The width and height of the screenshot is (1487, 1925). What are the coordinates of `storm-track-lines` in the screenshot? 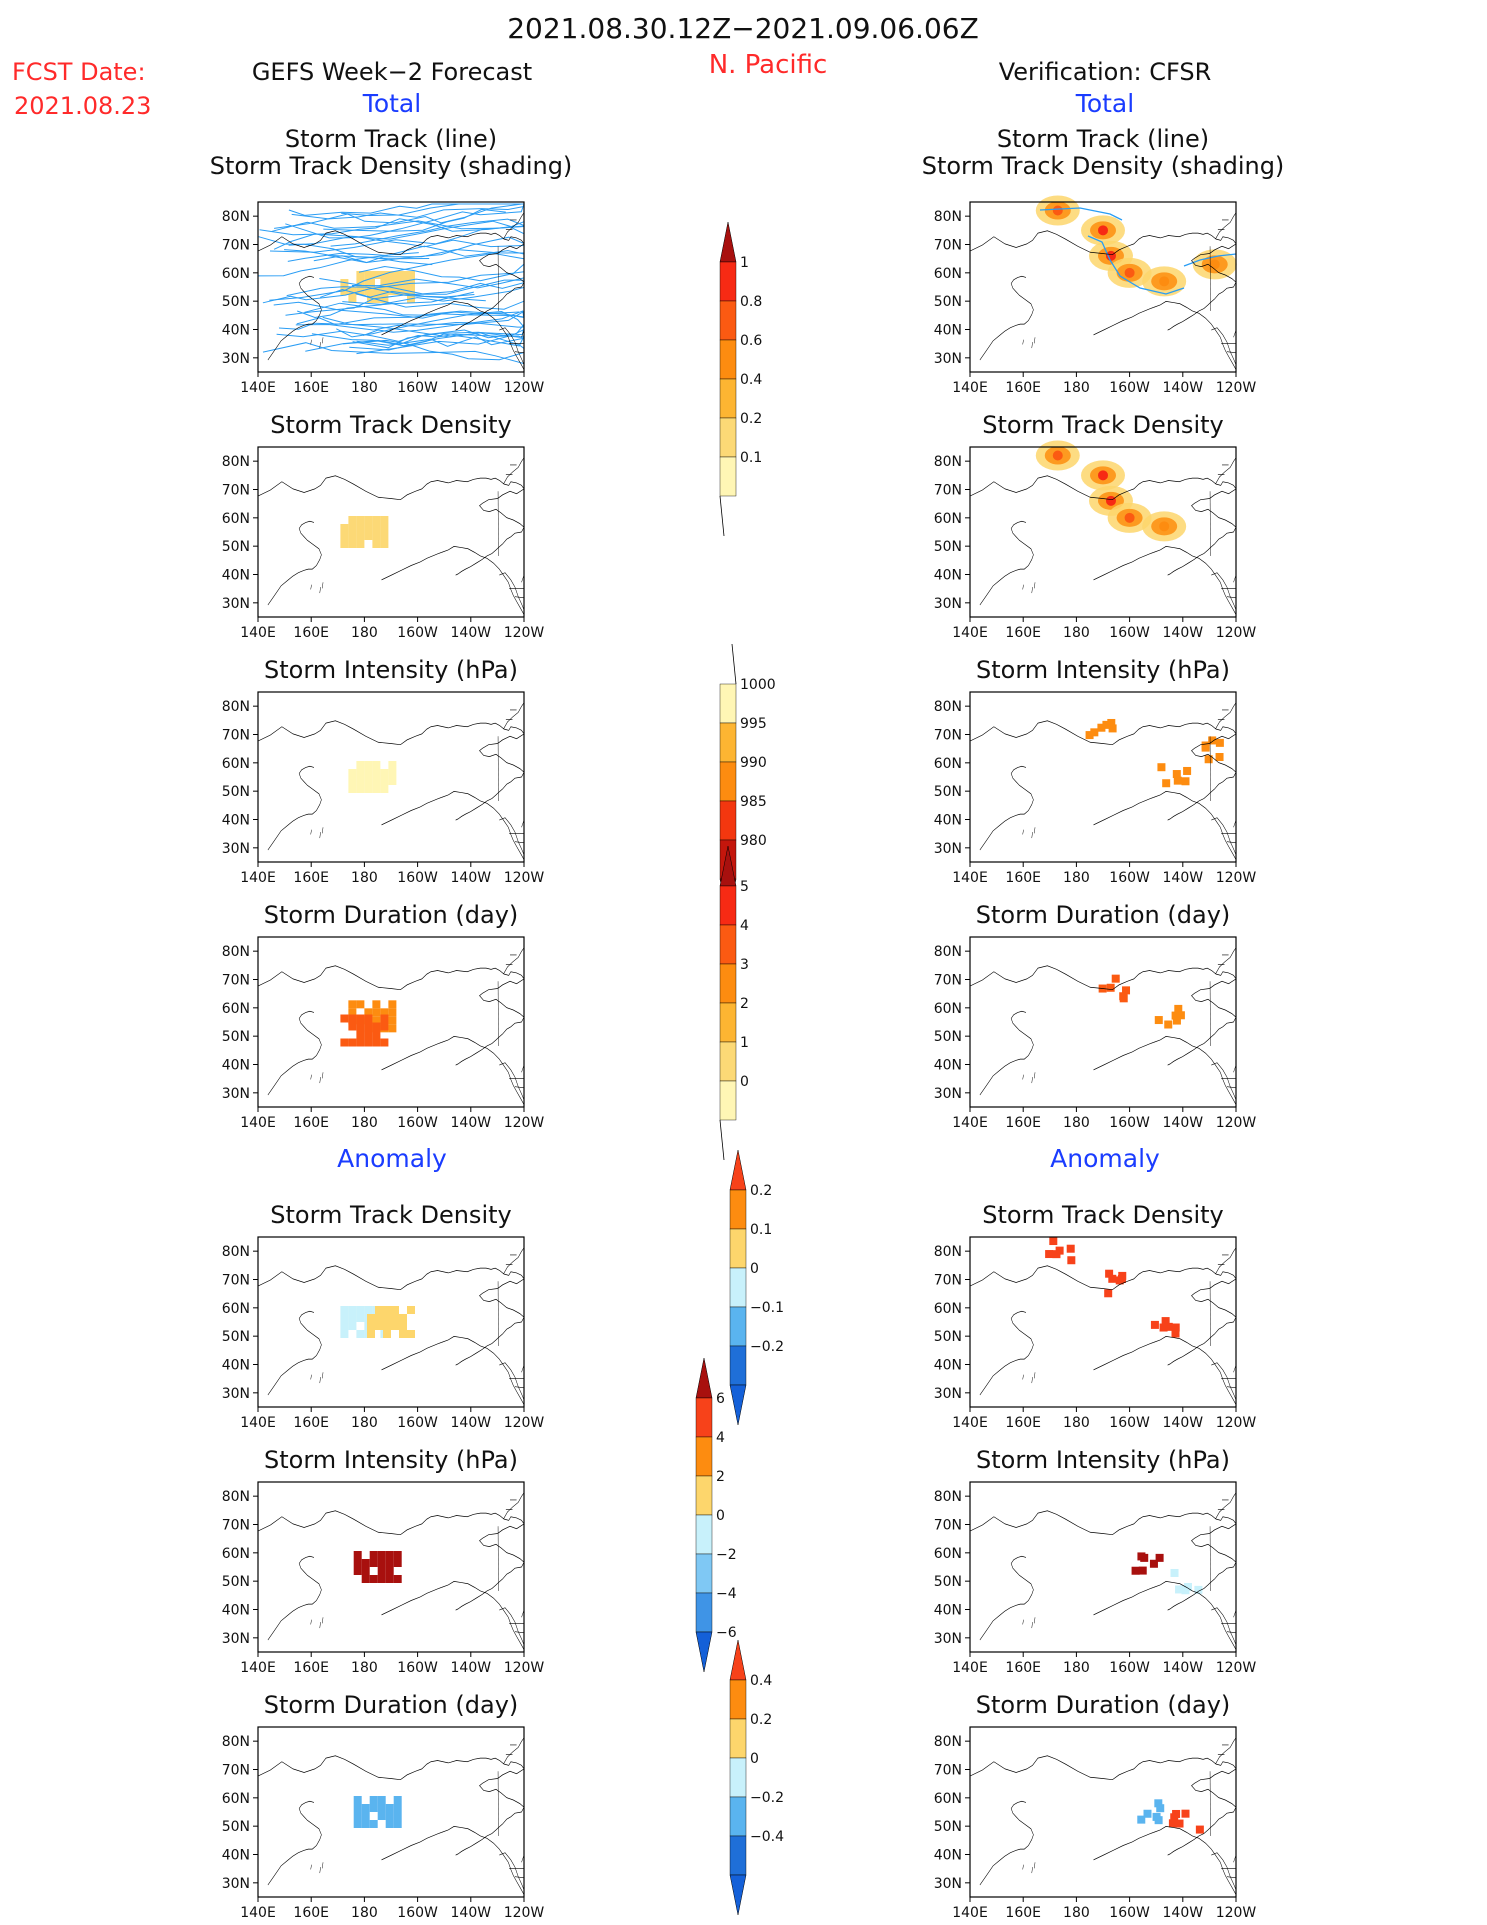 It's located at (1138, 251).